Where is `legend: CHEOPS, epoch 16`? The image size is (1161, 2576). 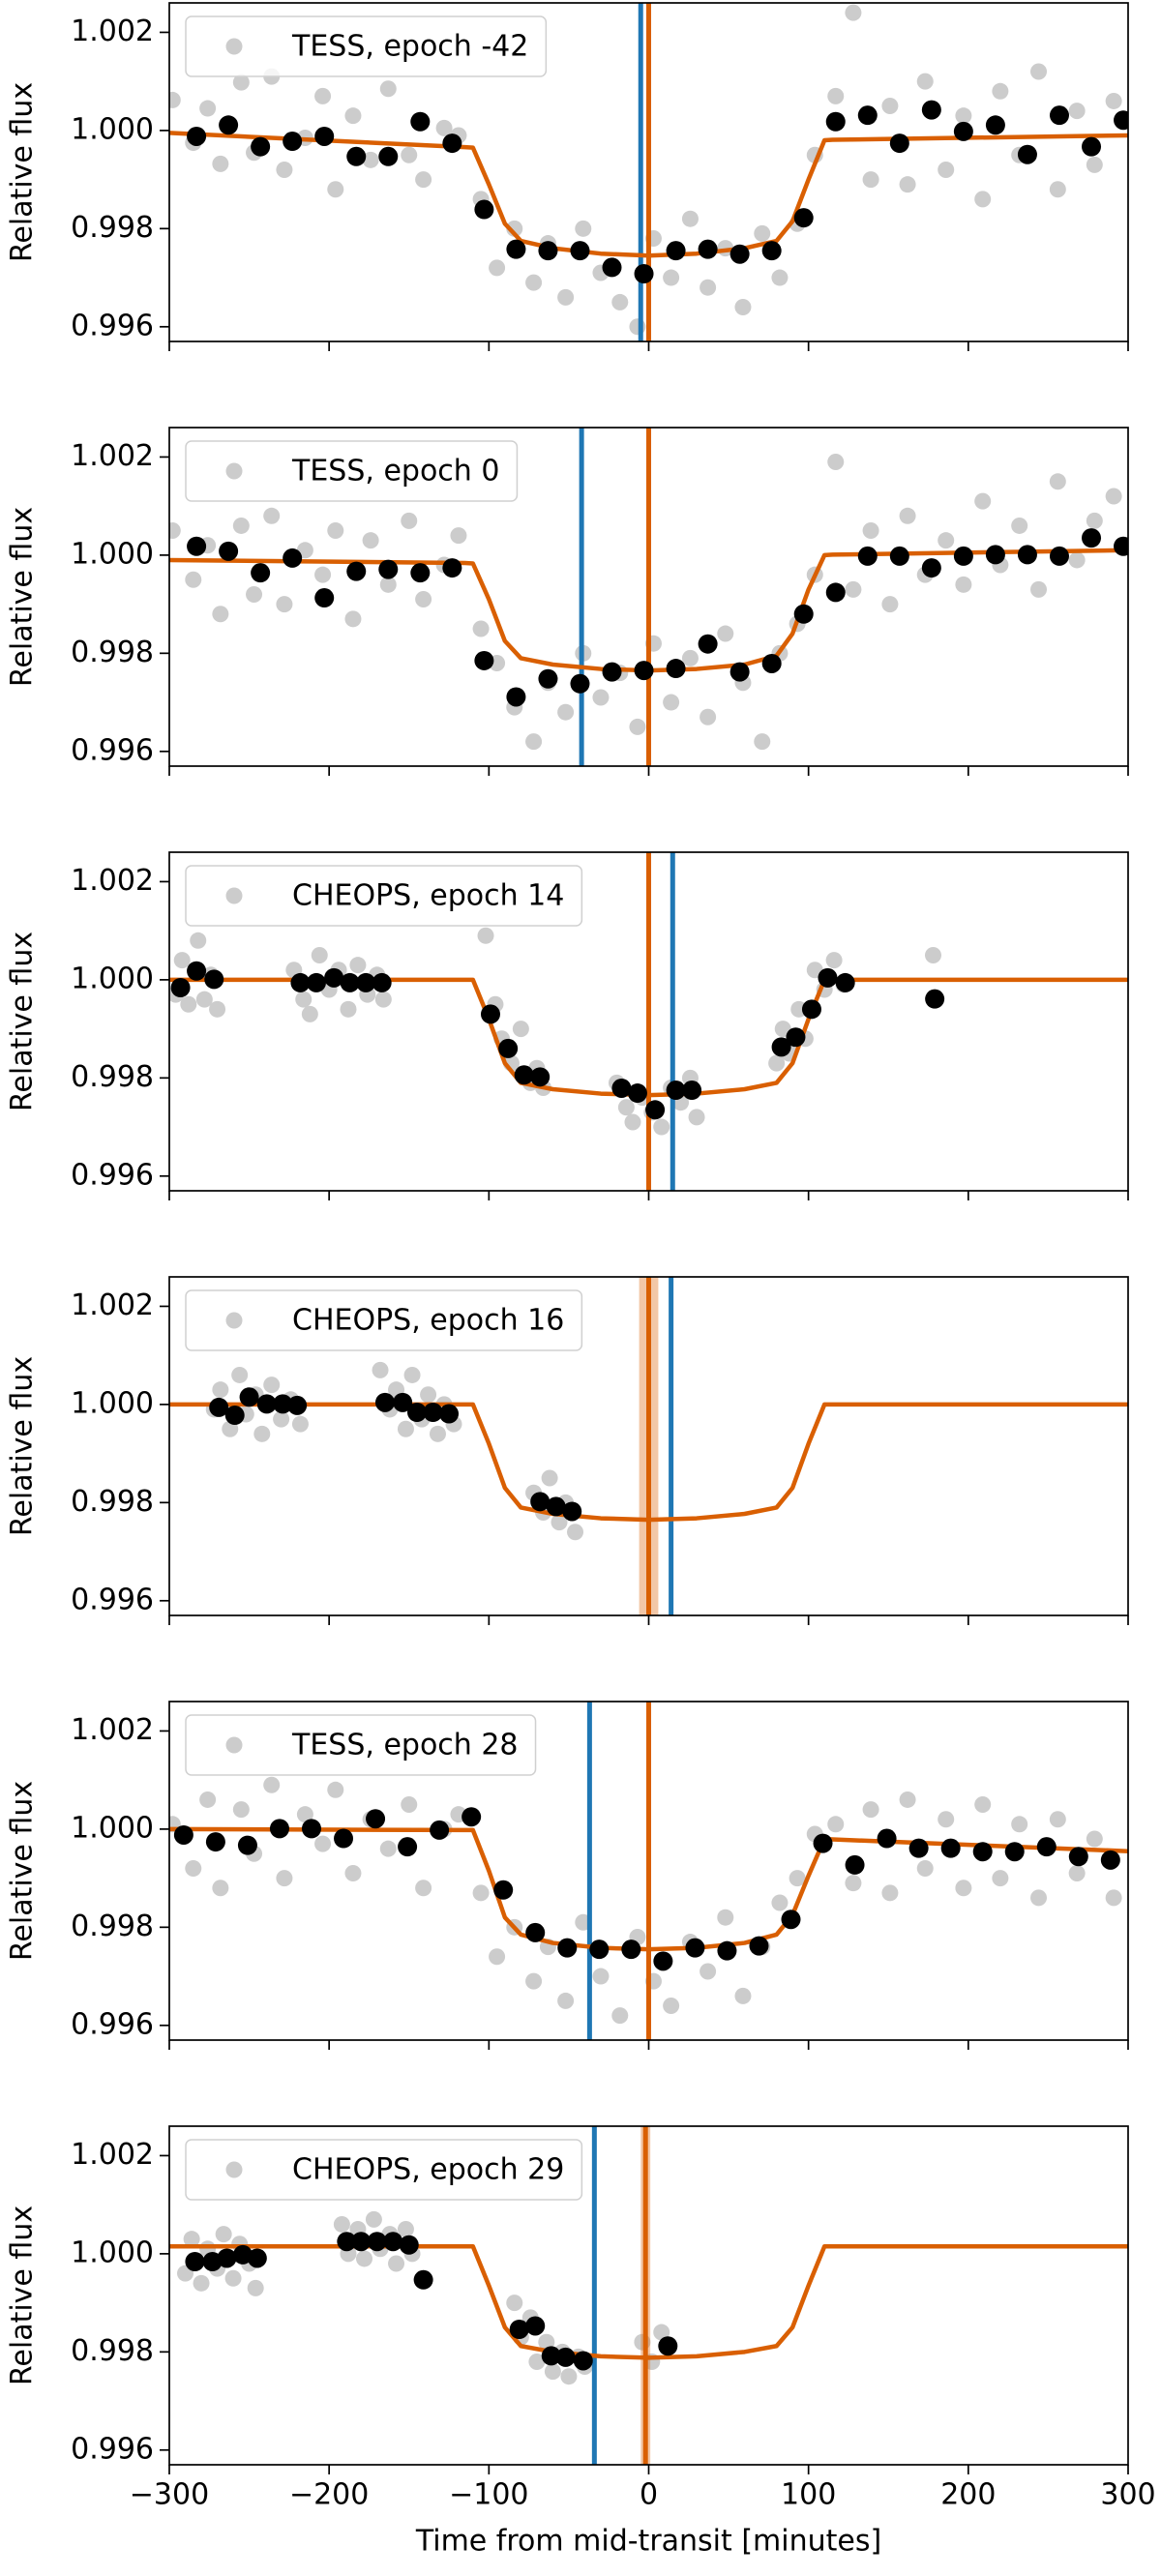
legend: CHEOPS, epoch 16 is located at coordinates (384, 1320).